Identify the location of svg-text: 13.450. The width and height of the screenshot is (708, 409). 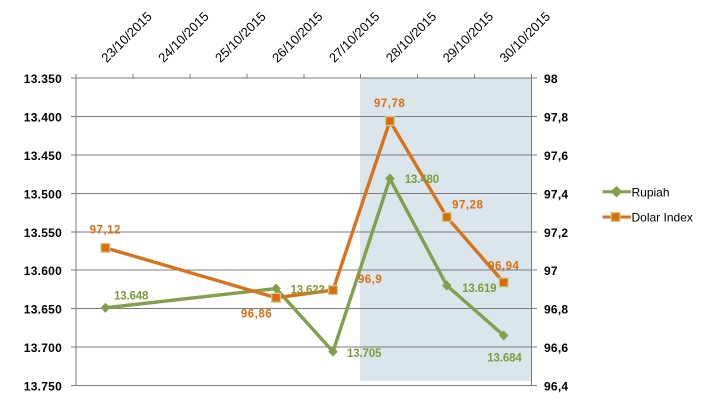
(43, 156).